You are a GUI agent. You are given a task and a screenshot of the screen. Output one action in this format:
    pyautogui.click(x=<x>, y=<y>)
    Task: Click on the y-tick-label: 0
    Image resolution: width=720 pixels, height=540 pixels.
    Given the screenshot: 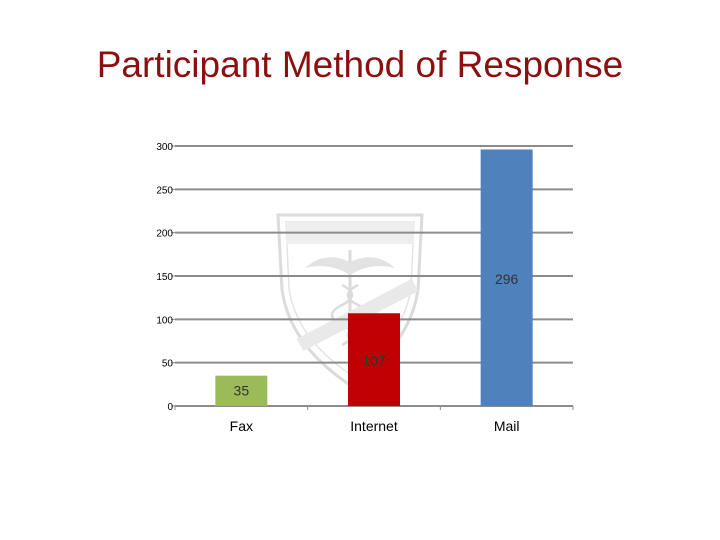 What is the action you would take?
    pyautogui.click(x=170, y=407)
    